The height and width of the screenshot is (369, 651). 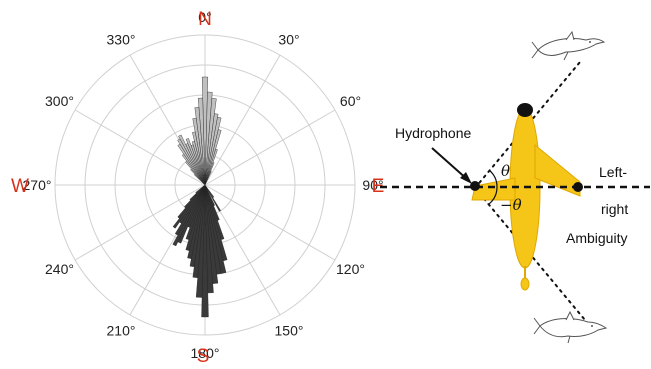 I want to click on degree-label: 30°, so click(x=288, y=40).